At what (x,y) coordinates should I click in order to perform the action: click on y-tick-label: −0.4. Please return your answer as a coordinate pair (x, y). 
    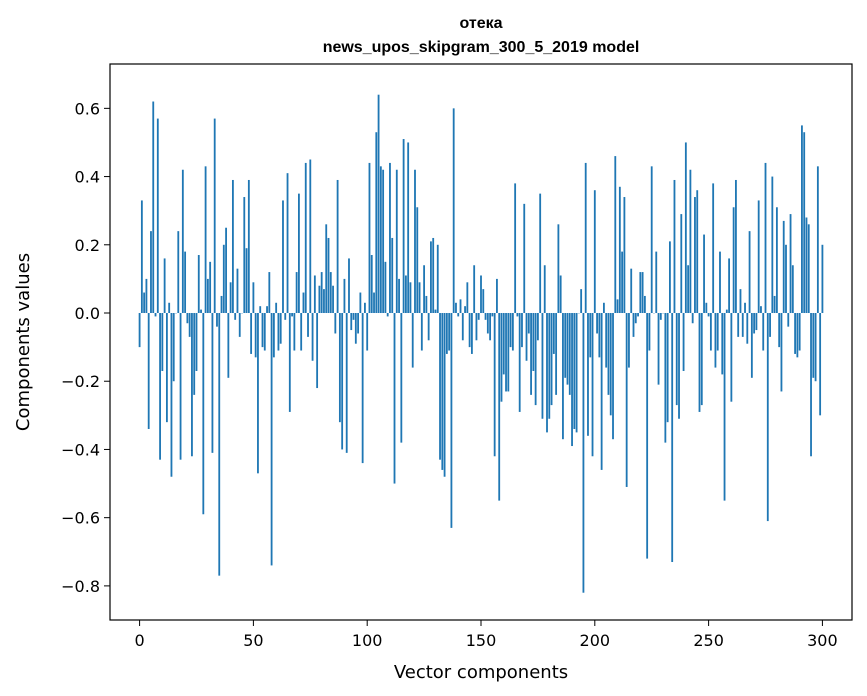
    Looking at the image, I should click on (80, 449).